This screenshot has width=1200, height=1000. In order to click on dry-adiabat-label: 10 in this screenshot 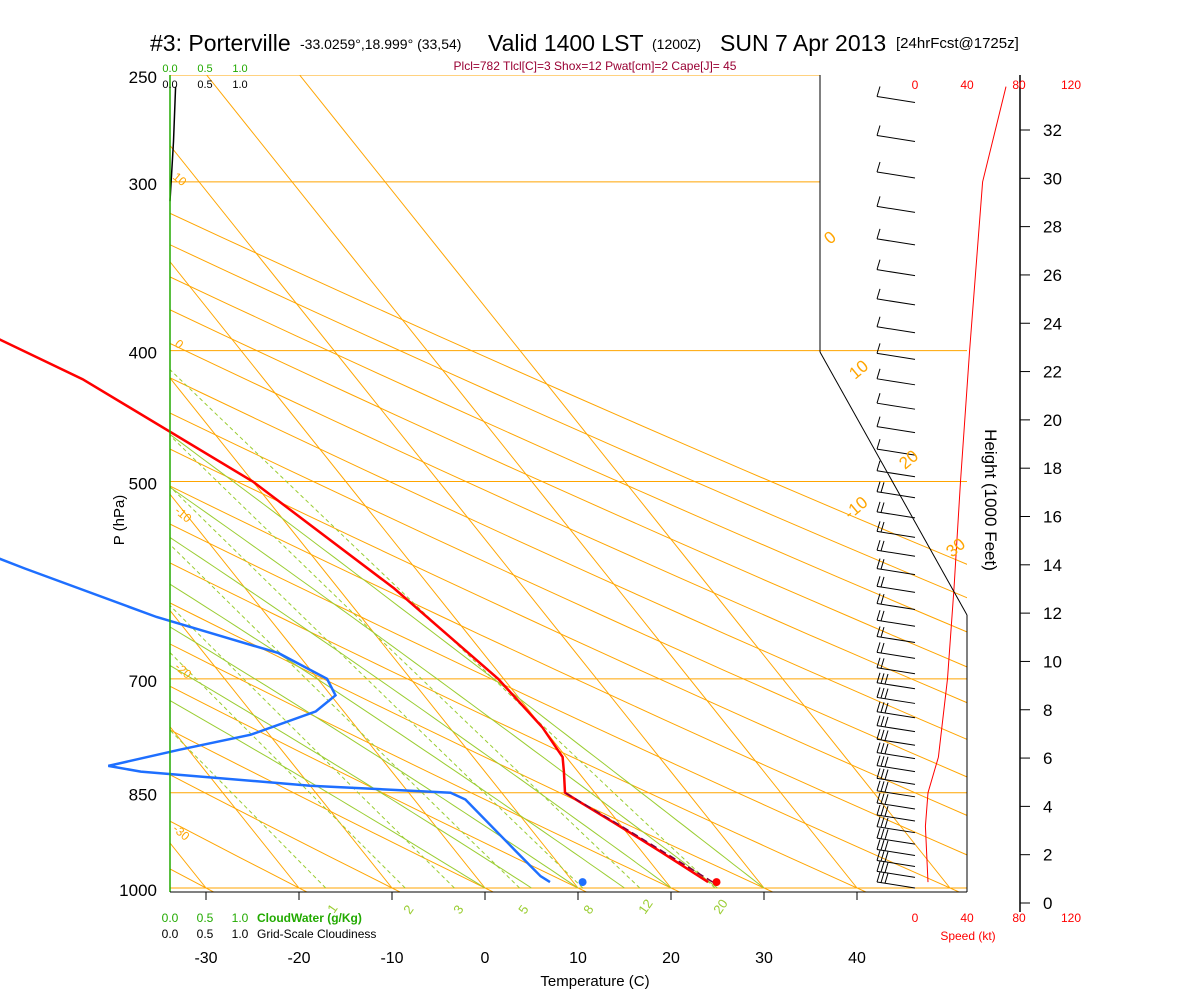, I will do `click(179, 180)`.